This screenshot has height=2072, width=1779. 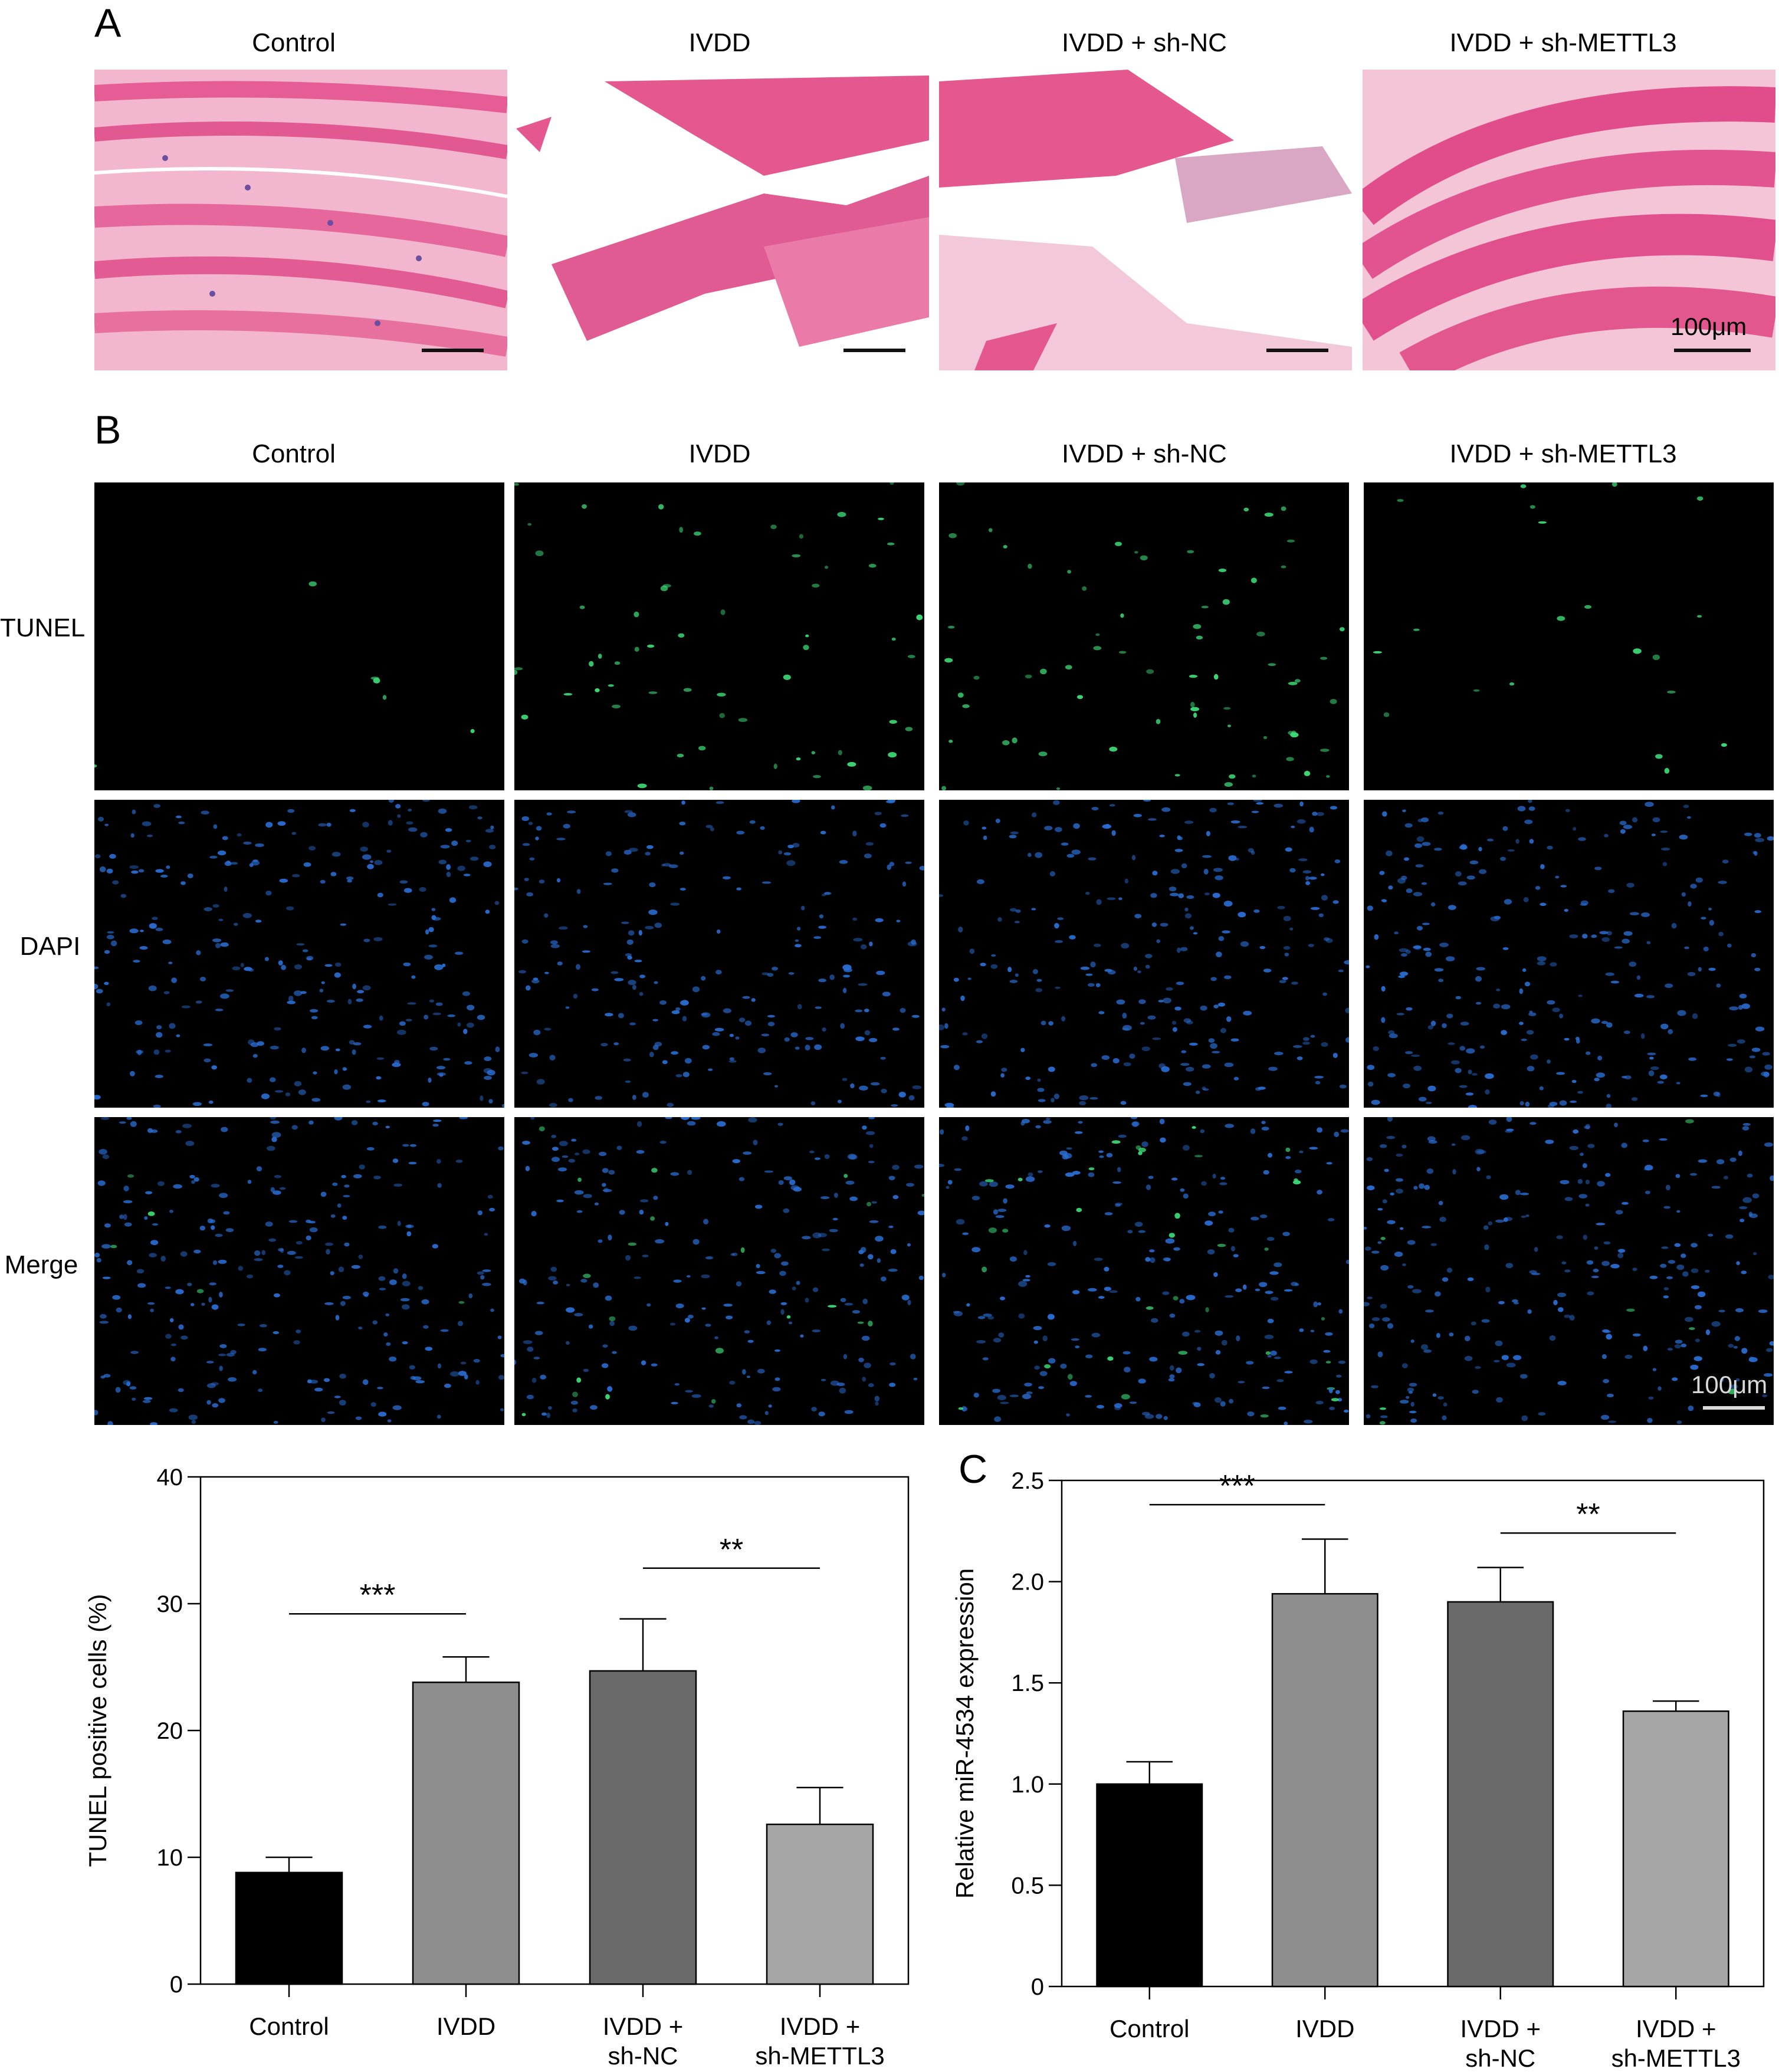 I want to click on y-tick-label: 1.0, so click(x=1027, y=1785).